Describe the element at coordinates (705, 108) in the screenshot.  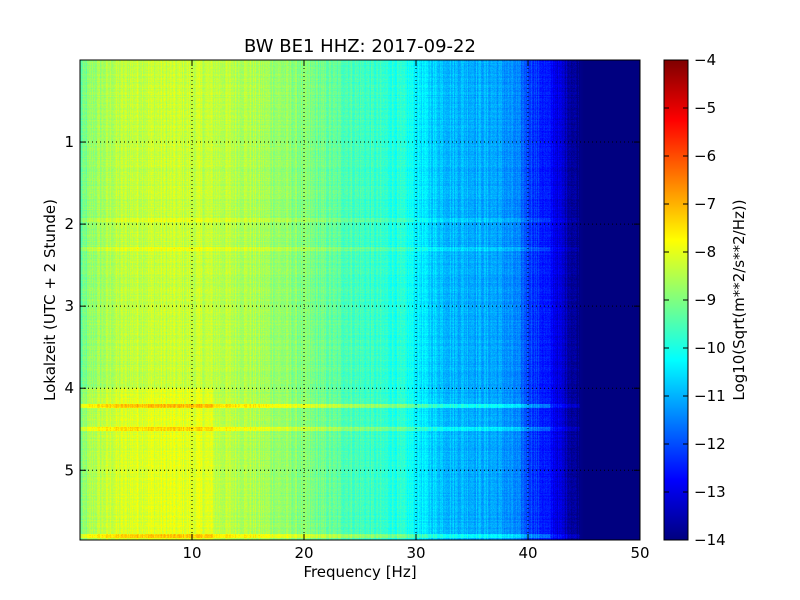
I see `colorbar-tick-label: −5` at that location.